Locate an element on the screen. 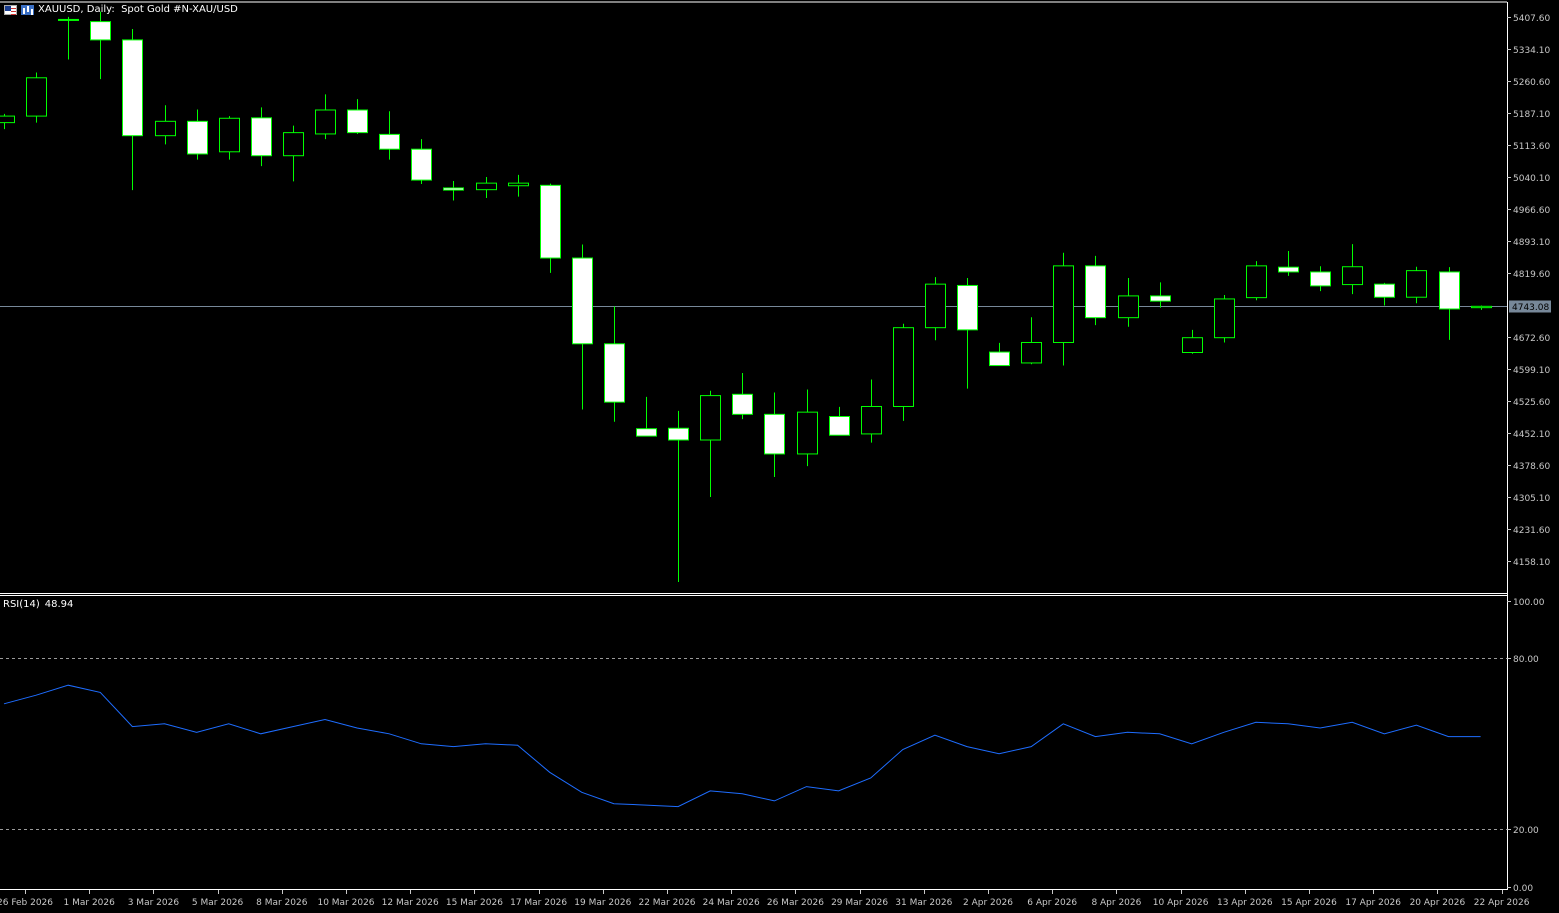  price-tick-label: 4158.10 is located at coordinates (1531, 563).